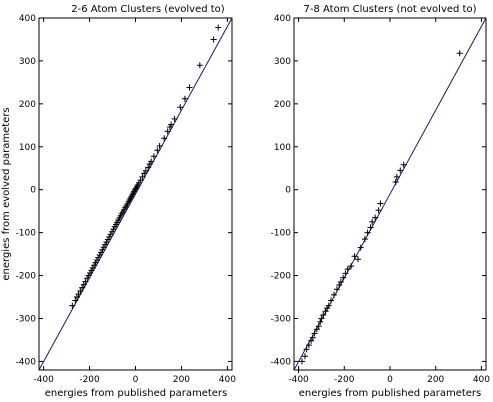  What do you see at coordinates (6, 193) in the screenshot?
I see `panel-left-y-axis-label: energies from evolved parameters` at bounding box center [6, 193].